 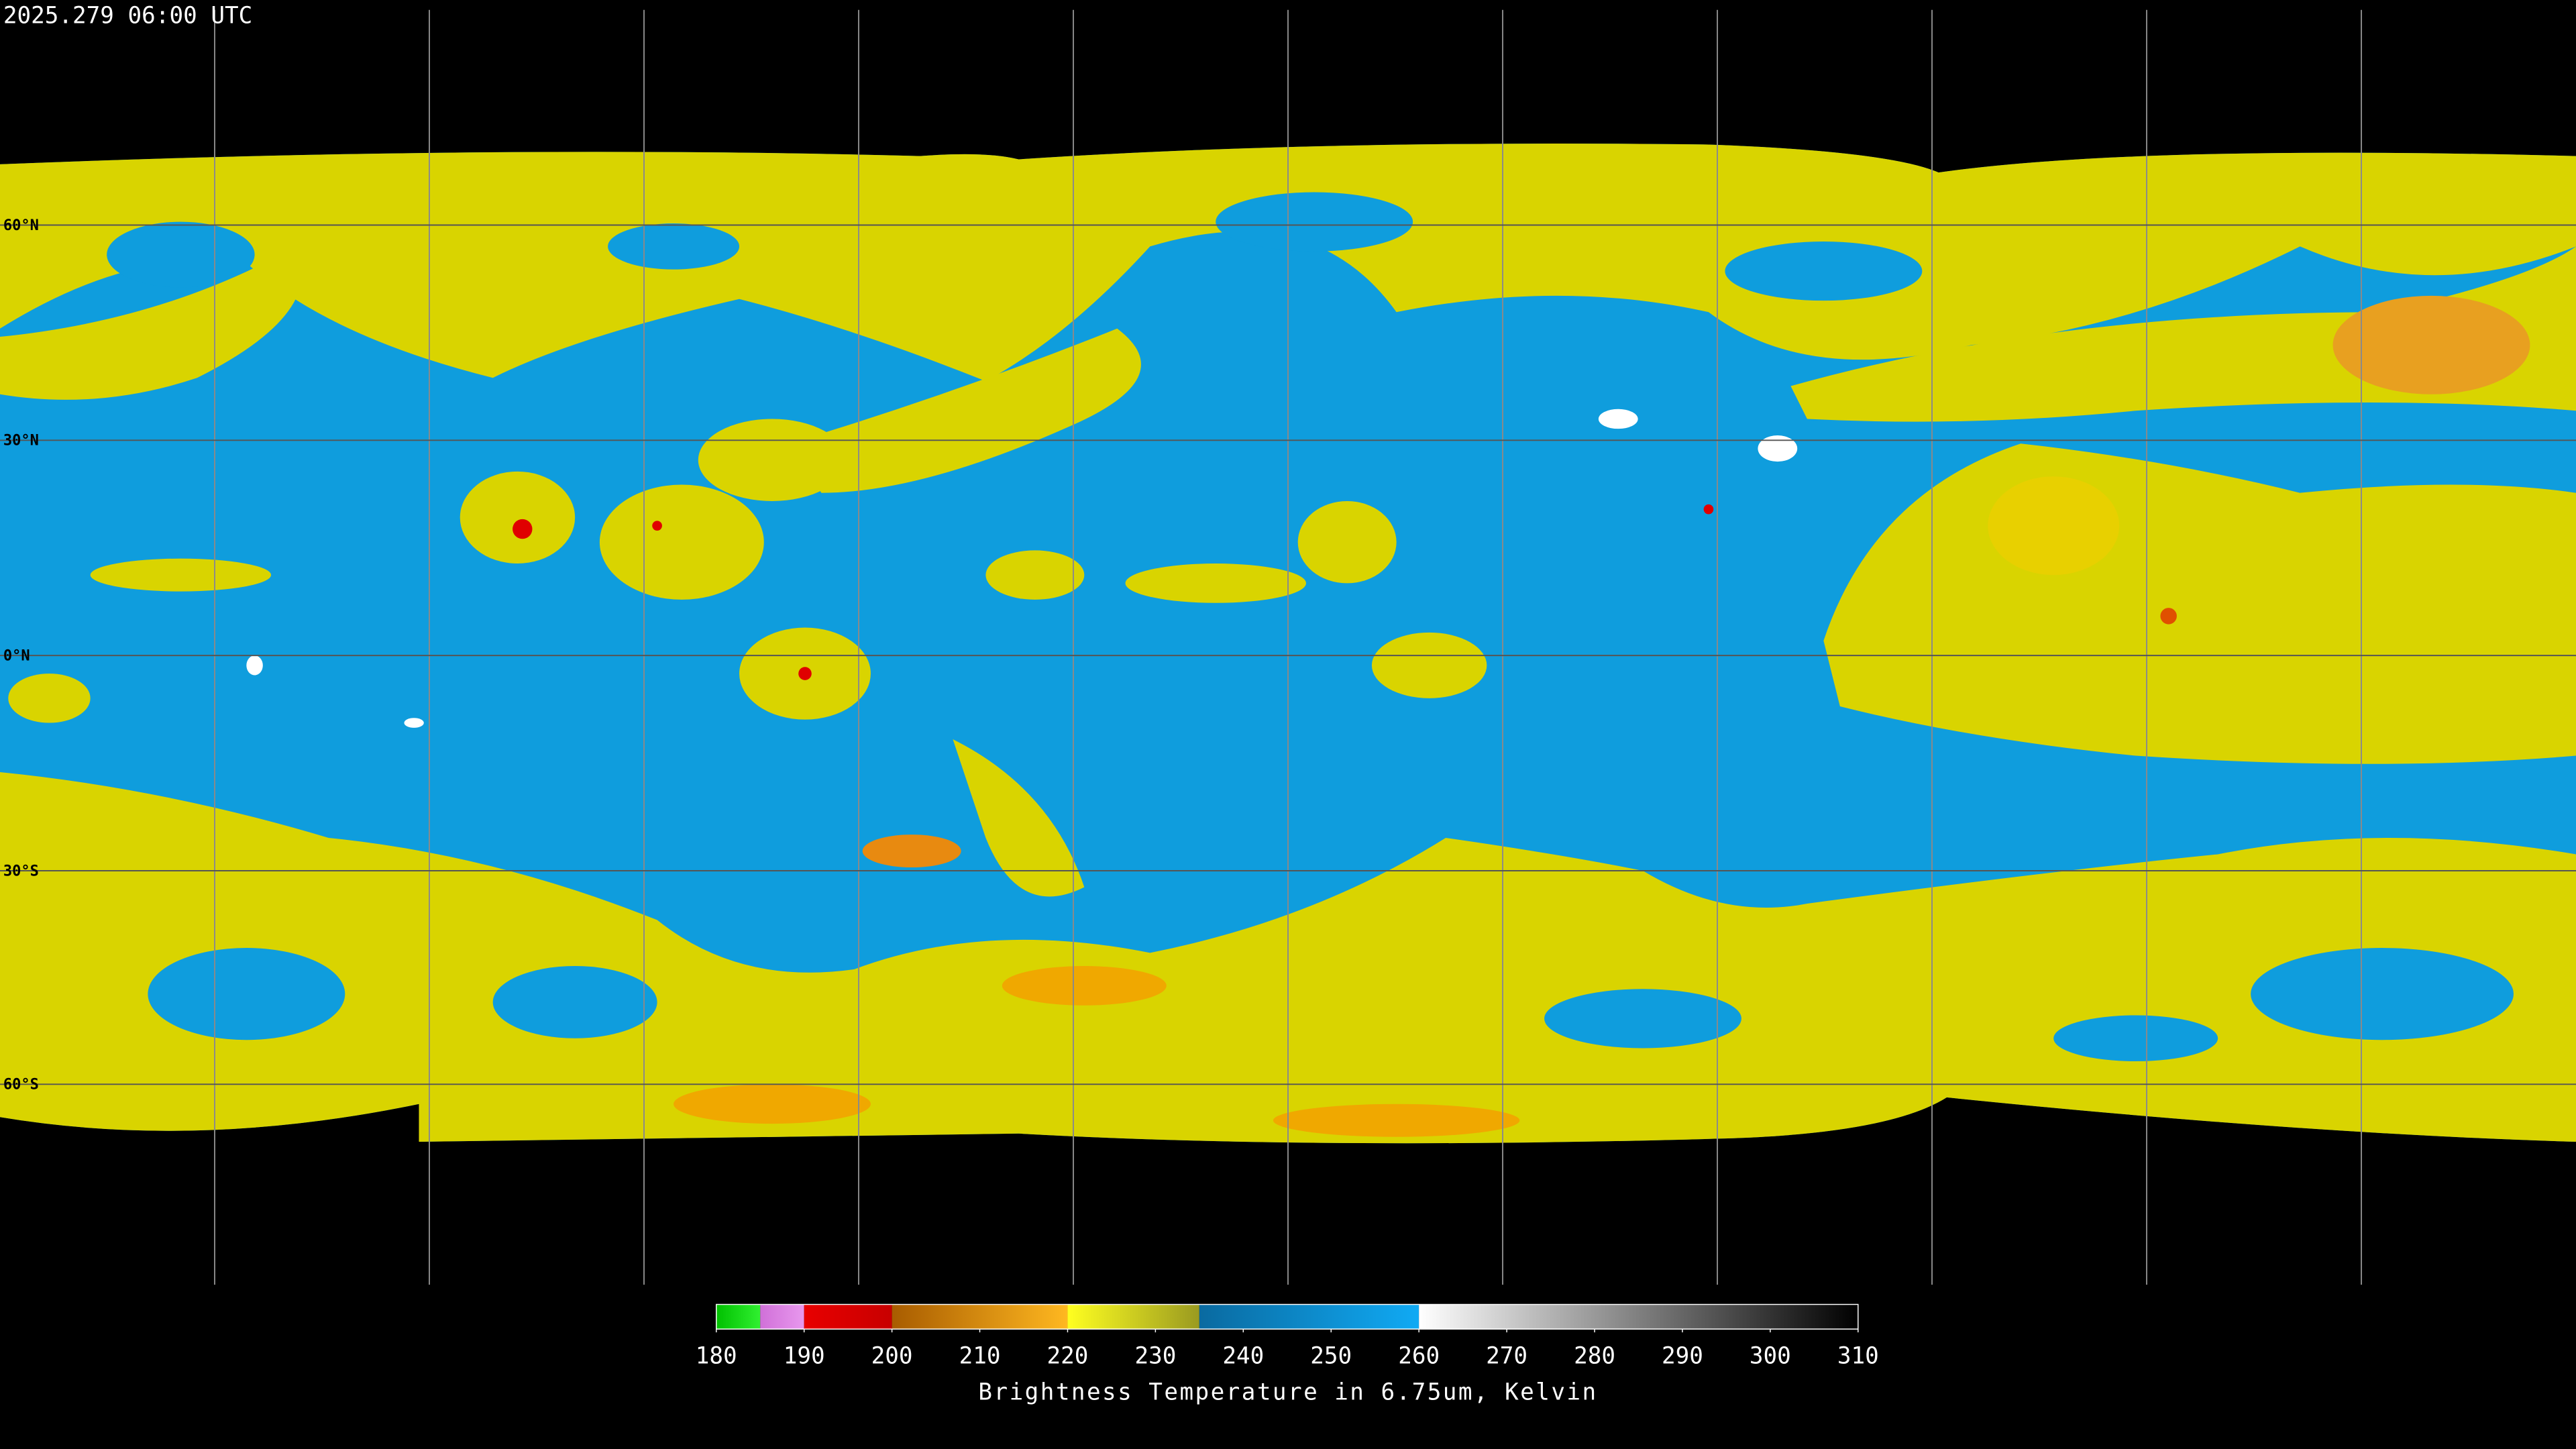 What do you see at coordinates (127, 15) in the screenshot?
I see `timestamp: 2025.279 06:00 UTC` at bounding box center [127, 15].